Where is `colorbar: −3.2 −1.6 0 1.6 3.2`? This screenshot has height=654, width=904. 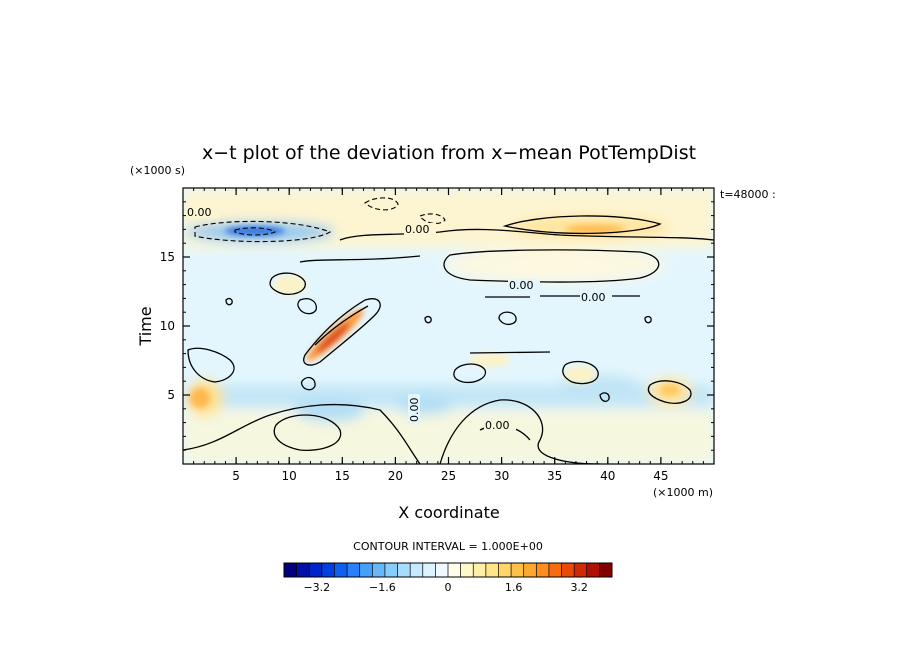
colorbar: −3.2 −1.6 0 1.6 3.2 is located at coordinates (448, 578).